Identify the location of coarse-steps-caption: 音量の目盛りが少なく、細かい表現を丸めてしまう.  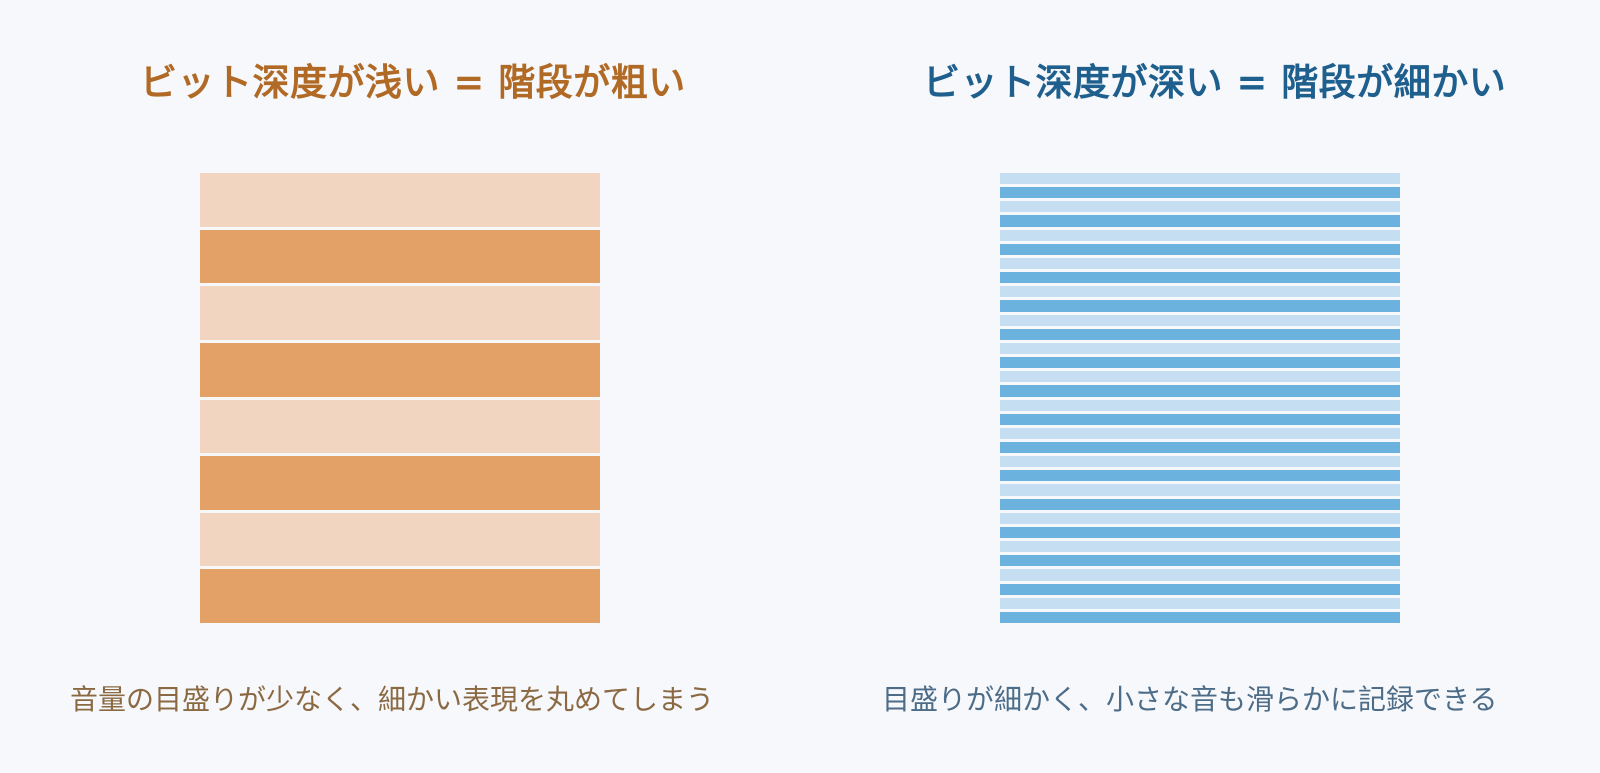
(392, 699).